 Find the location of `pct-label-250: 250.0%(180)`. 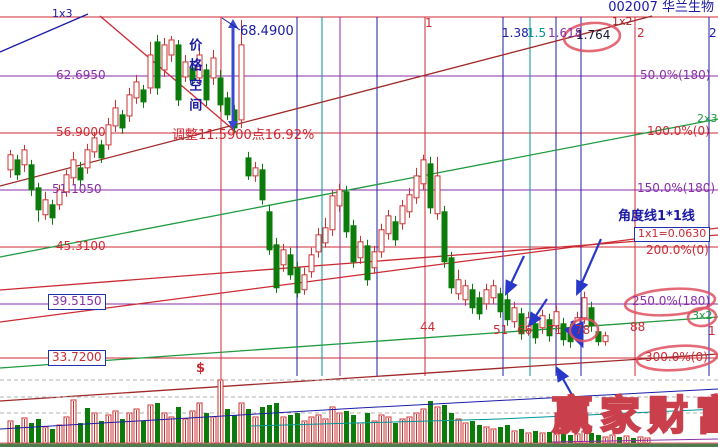

pct-label-250: 250.0%(180) is located at coordinates (671, 301).